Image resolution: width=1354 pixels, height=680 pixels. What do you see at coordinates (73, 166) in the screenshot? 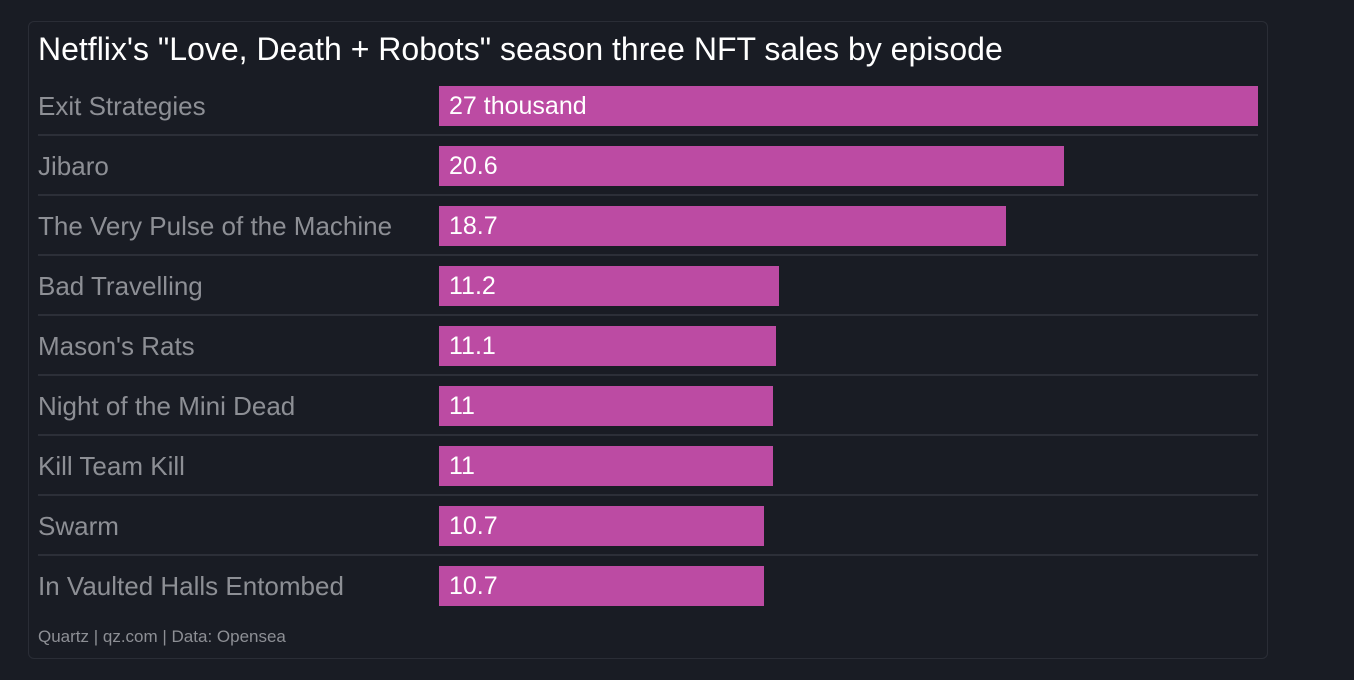
I see `category-label: Jibaro` at bounding box center [73, 166].